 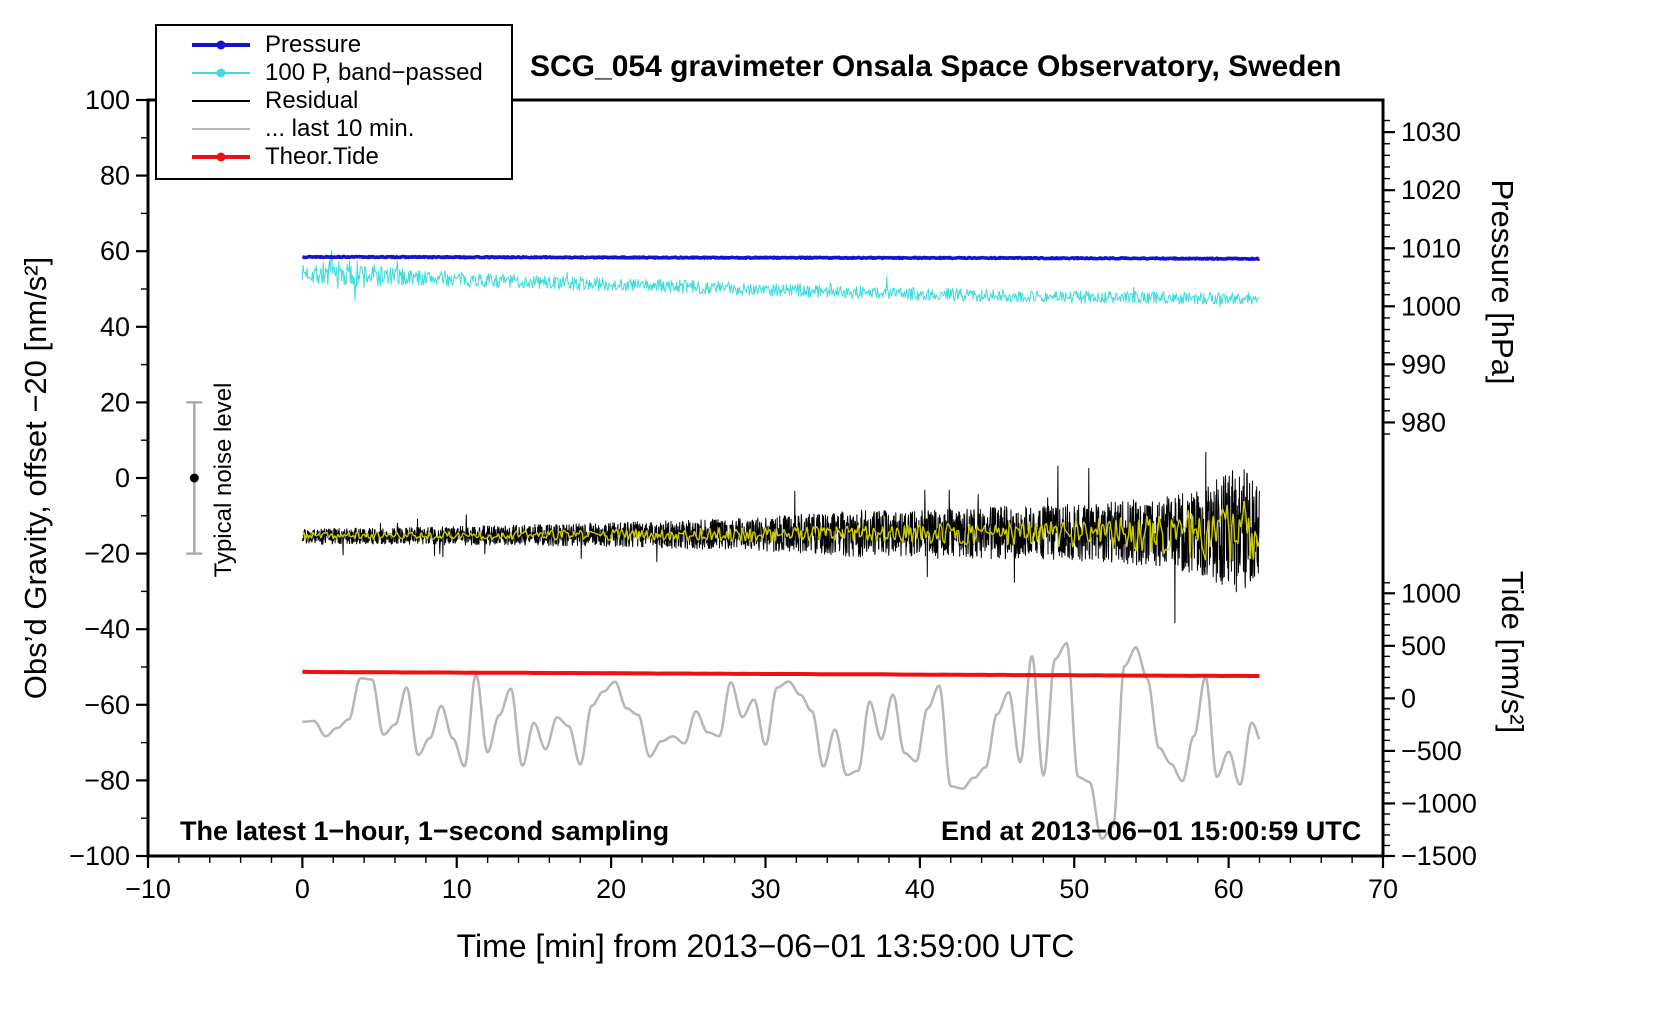 What do you see at coordinates (1431, 306) in the screenshot?
I see `pressure-tick-label: 1000` at bounding box center [1431, 306].